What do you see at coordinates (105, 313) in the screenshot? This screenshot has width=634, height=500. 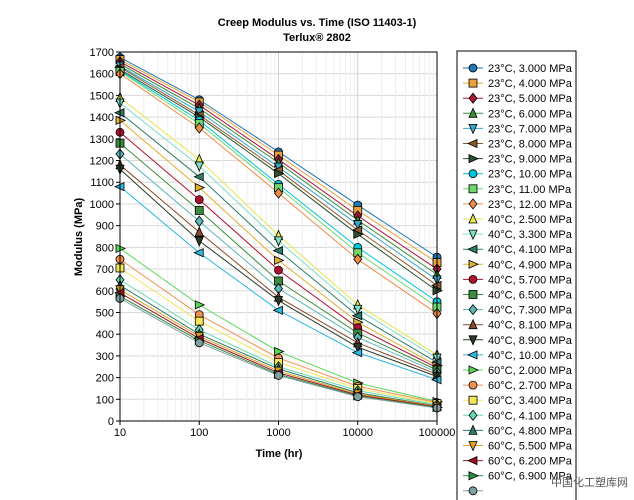 I see `y-tick-label: 500` at bounding box center [105, 313].